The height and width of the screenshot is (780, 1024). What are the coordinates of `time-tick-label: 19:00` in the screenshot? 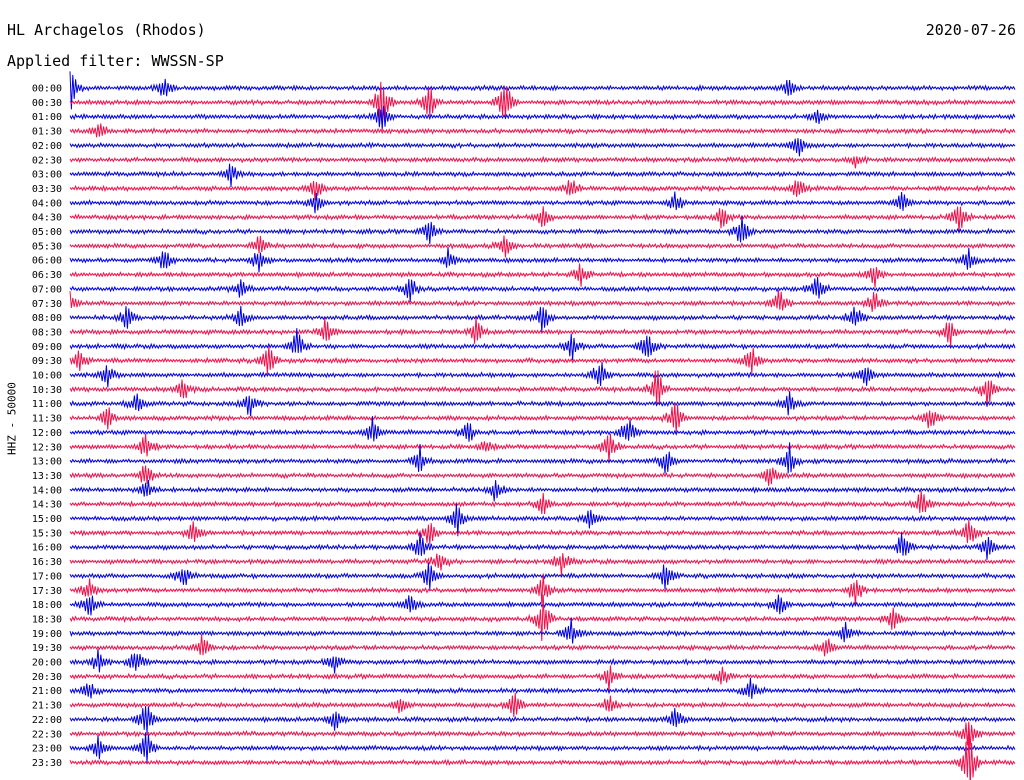 It's located at (47, 634).